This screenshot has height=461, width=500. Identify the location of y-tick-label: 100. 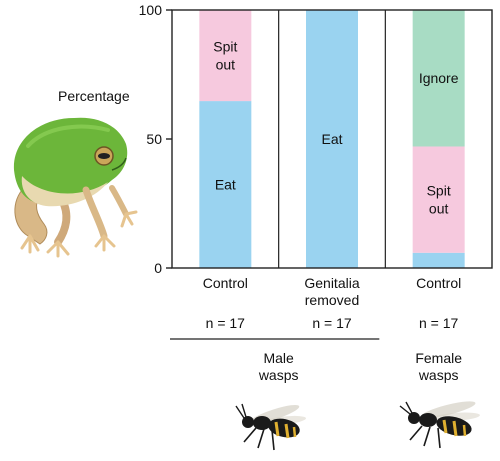
(151, 10).